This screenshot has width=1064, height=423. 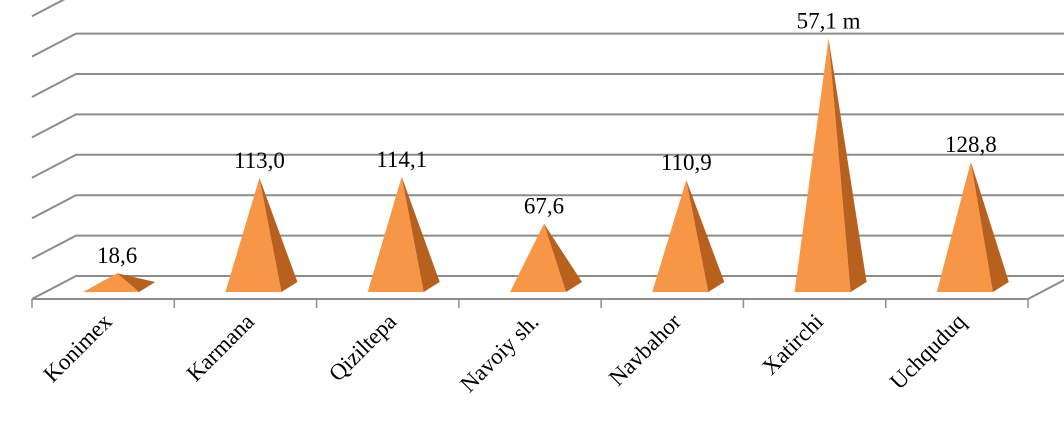 What do you see at coordinates (1045, 289) in the screenshot?
I see `floor-right-edge` at bounding box center [1045, 289].